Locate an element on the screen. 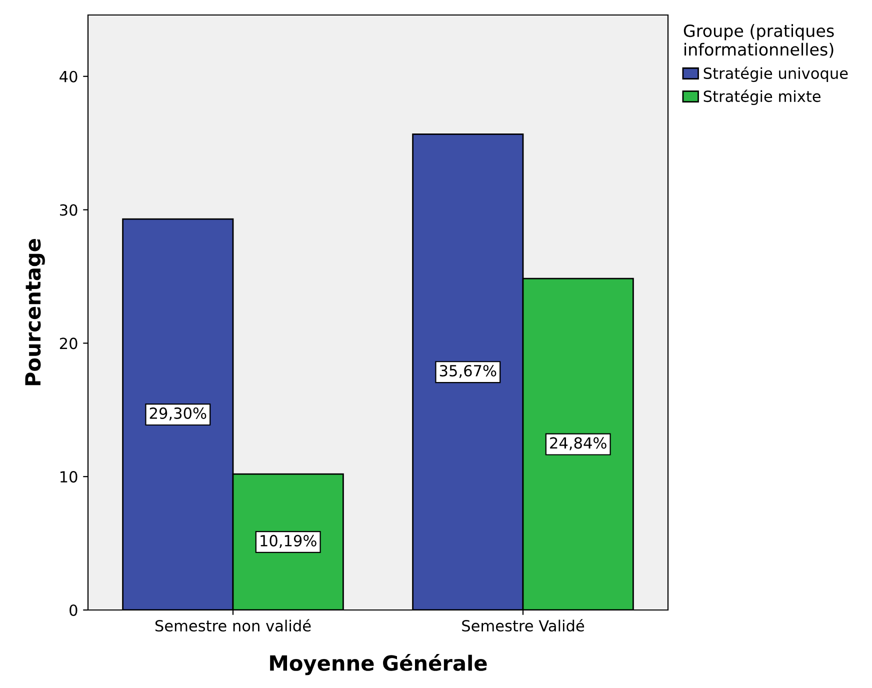 This screenshot has height=688, width=872. y-tick-label: 10 is located at coordinates (69, 477).